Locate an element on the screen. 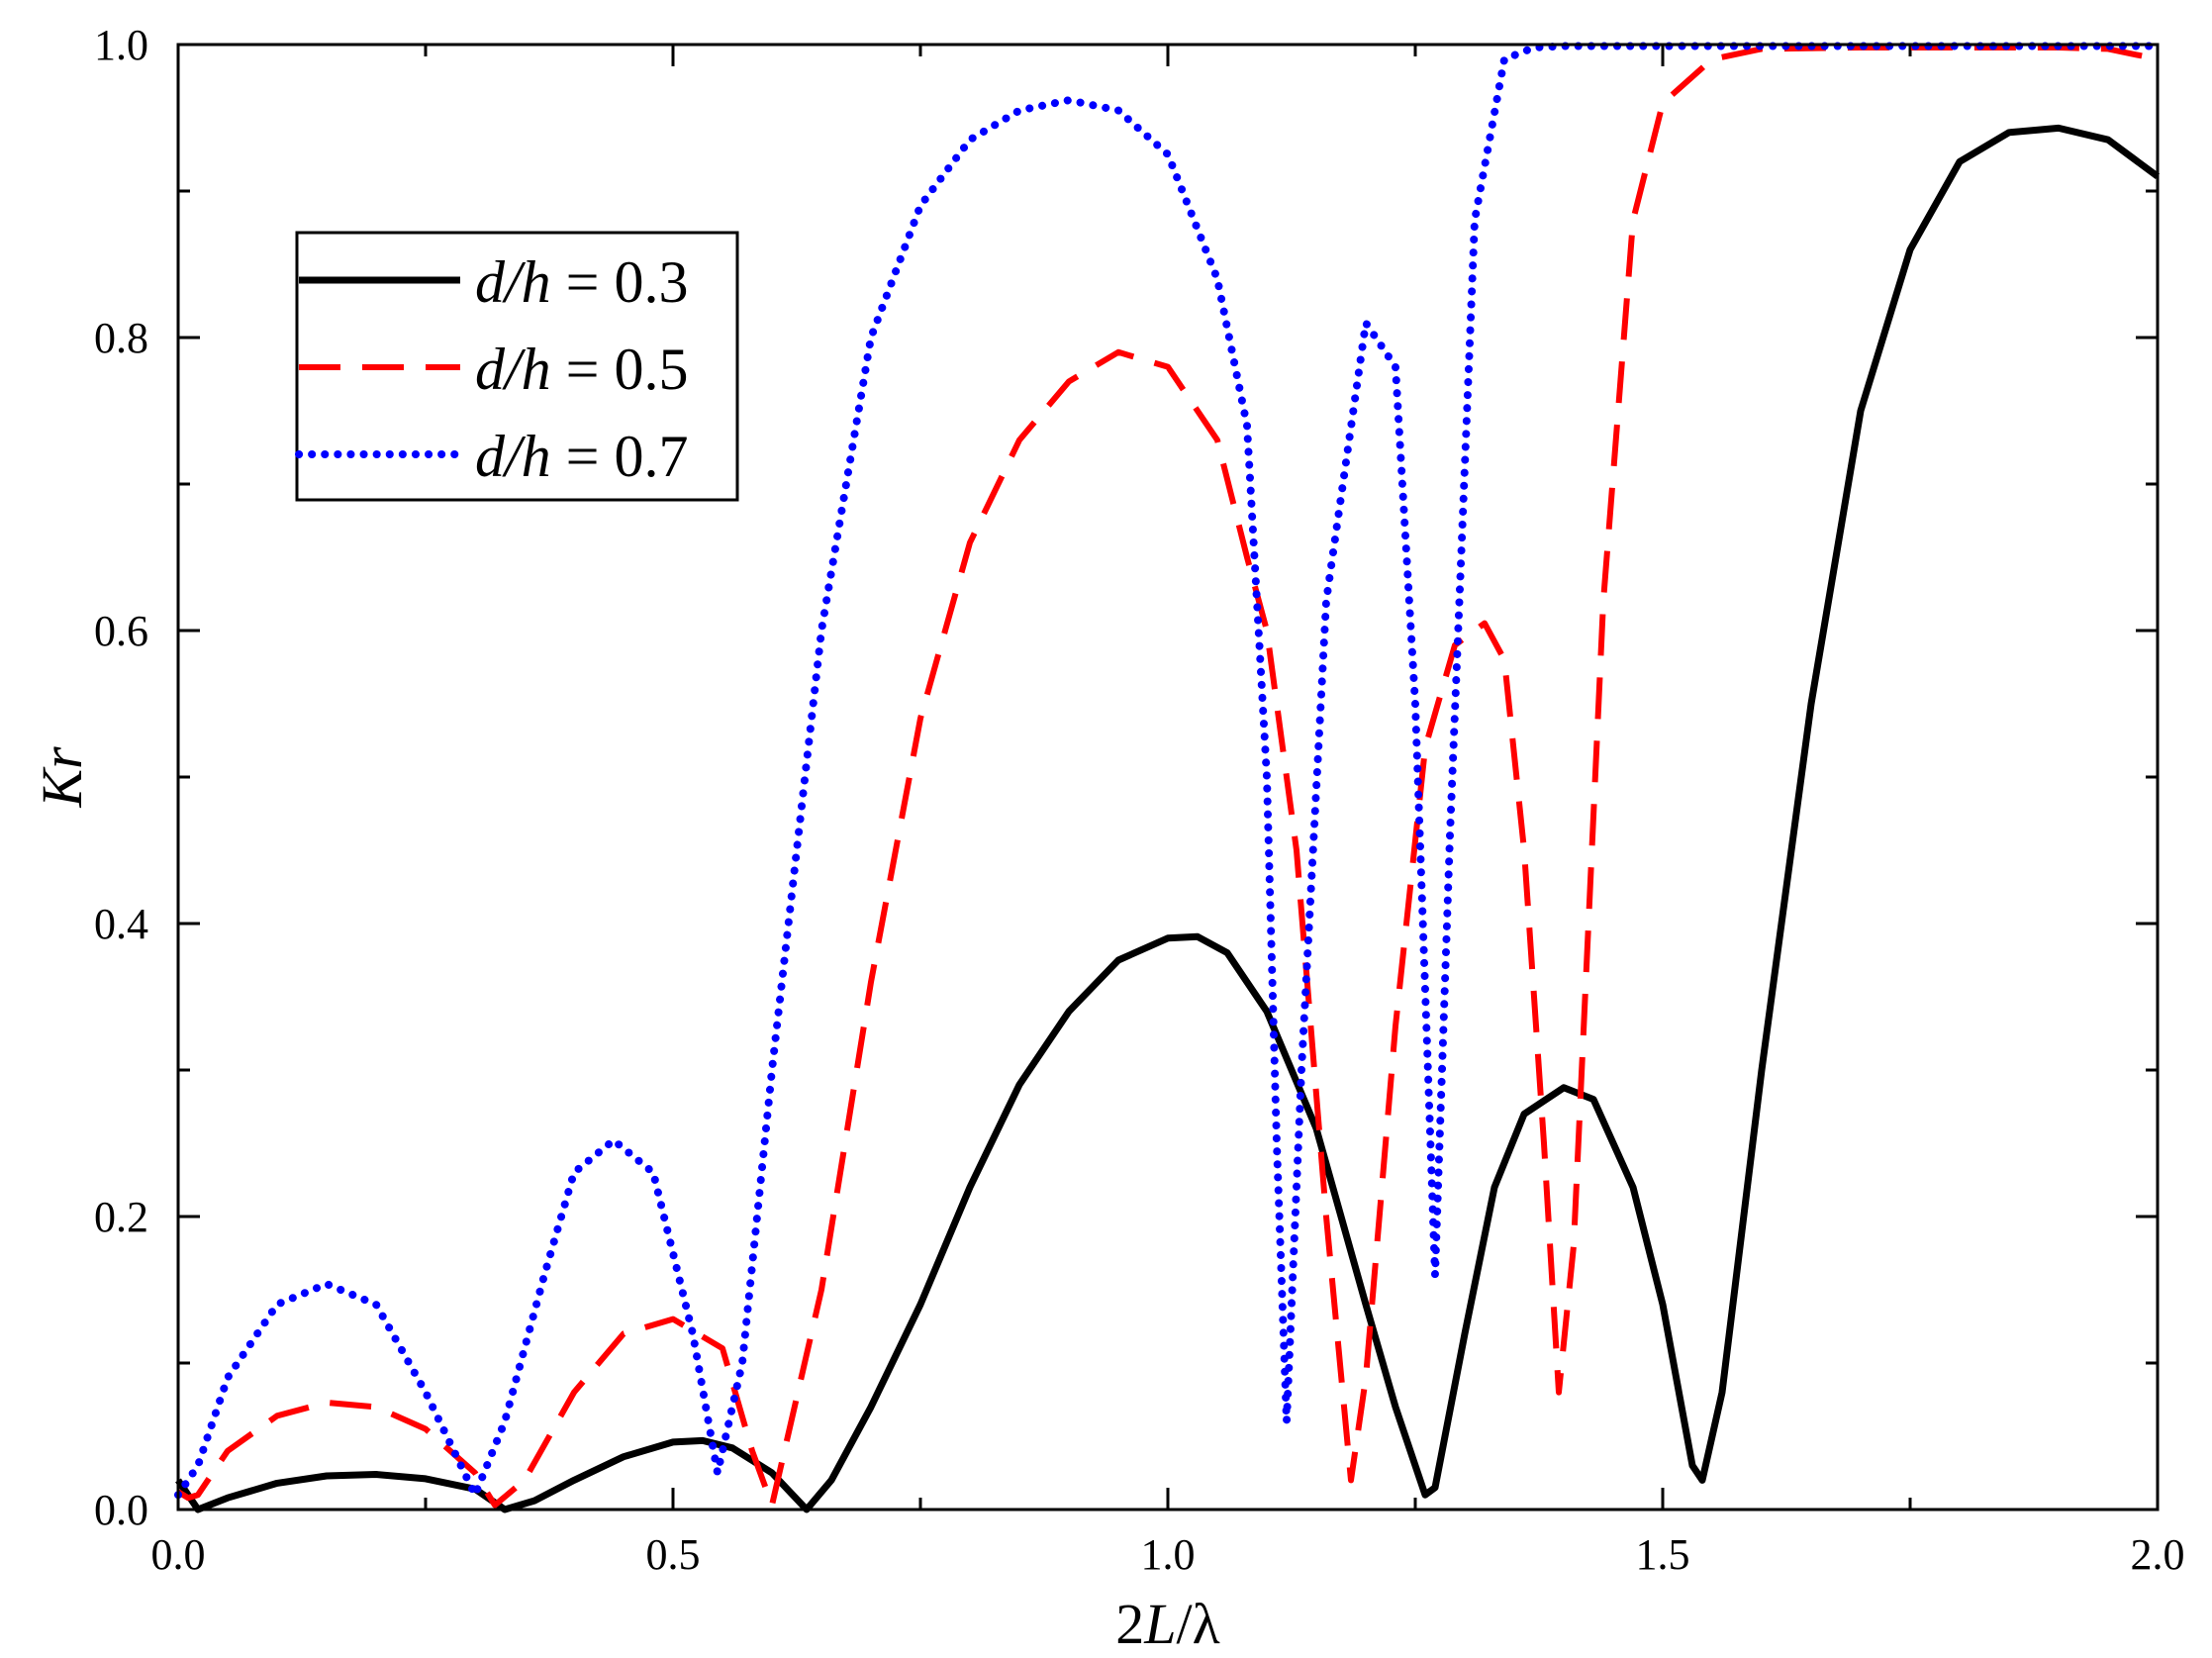 The height and width of the screenshot is (1658, 2212). x-axis-title: 2L/λ is located at coordinates (1167, 1624).